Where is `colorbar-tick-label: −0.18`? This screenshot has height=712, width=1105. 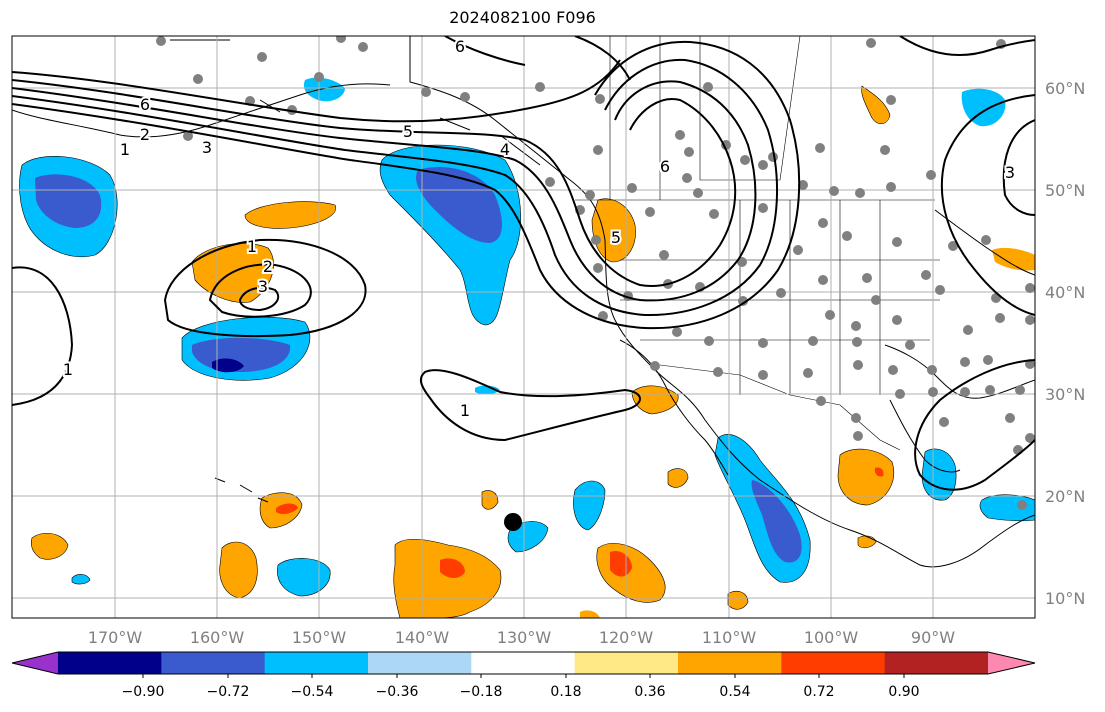
colorbar-tick-label: −0.18 is located at coordinates (481, 692).